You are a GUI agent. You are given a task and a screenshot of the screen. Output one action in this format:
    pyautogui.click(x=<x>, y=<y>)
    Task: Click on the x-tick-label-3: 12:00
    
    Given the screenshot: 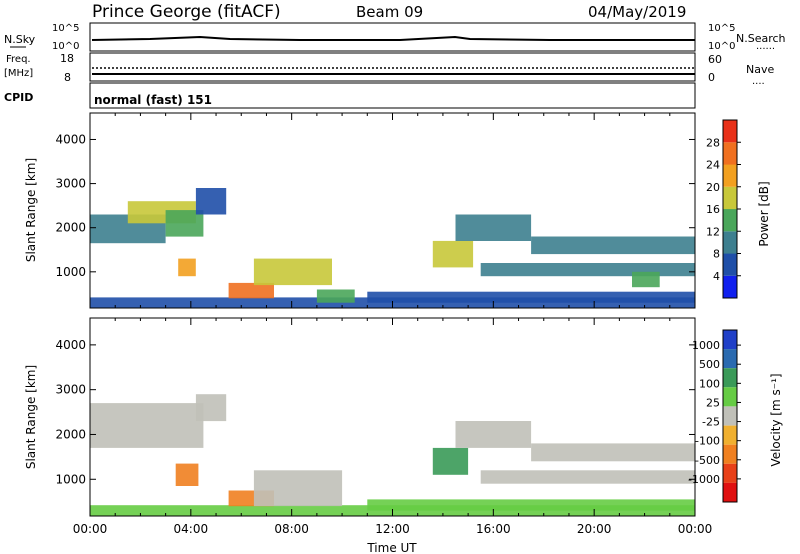 What is the action you would take?
    pyautogui.click(x=392, y=529)
    